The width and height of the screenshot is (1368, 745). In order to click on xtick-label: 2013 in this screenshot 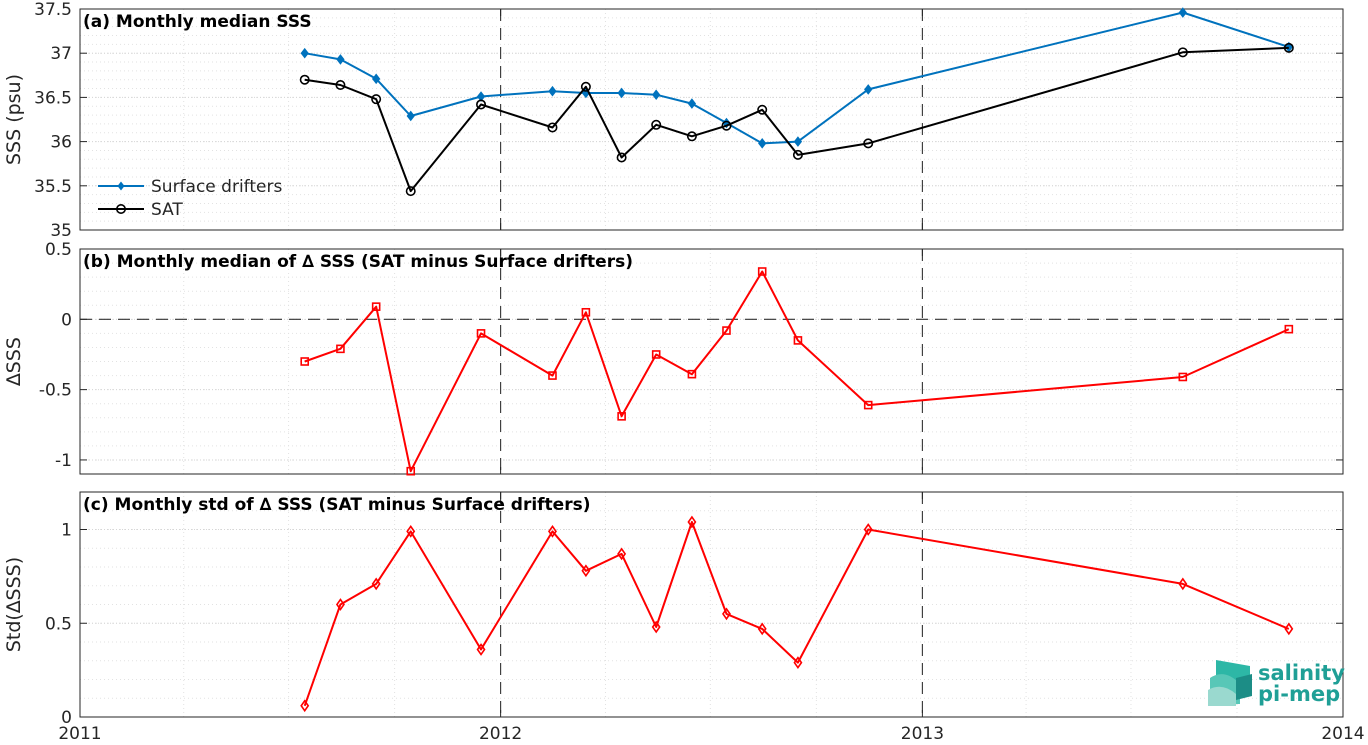, I will do `click(922, 734)`.